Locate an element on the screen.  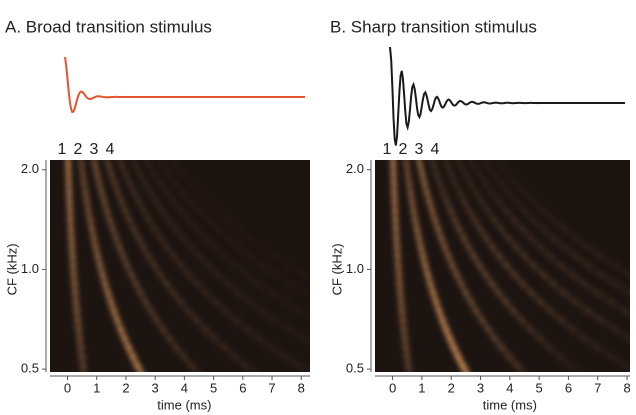
panel-title: B. Sharp transition stimulus is located at coordinates (433, 26).